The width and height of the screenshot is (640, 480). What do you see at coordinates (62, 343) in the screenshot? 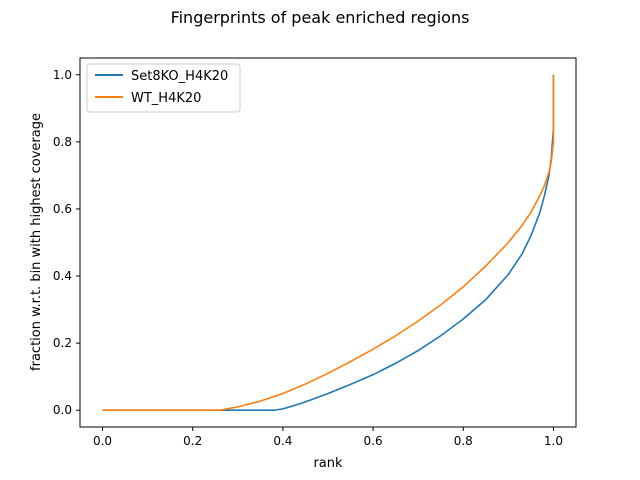
I see `y-tick-label: 0.2` at bounding box center [62, 343].